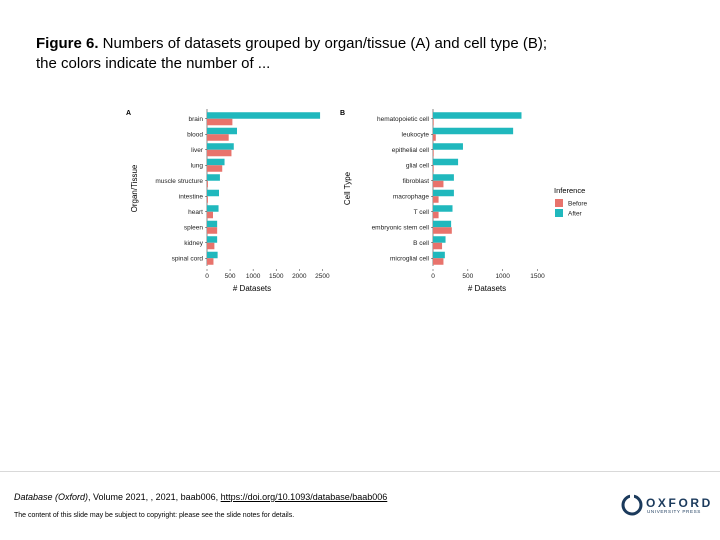 This screenshot has width=720, height=540. What do you see at coordinates (575, 214) in the screenshot?
I see `legend-label-after: After` at bounding box center [575, 214].